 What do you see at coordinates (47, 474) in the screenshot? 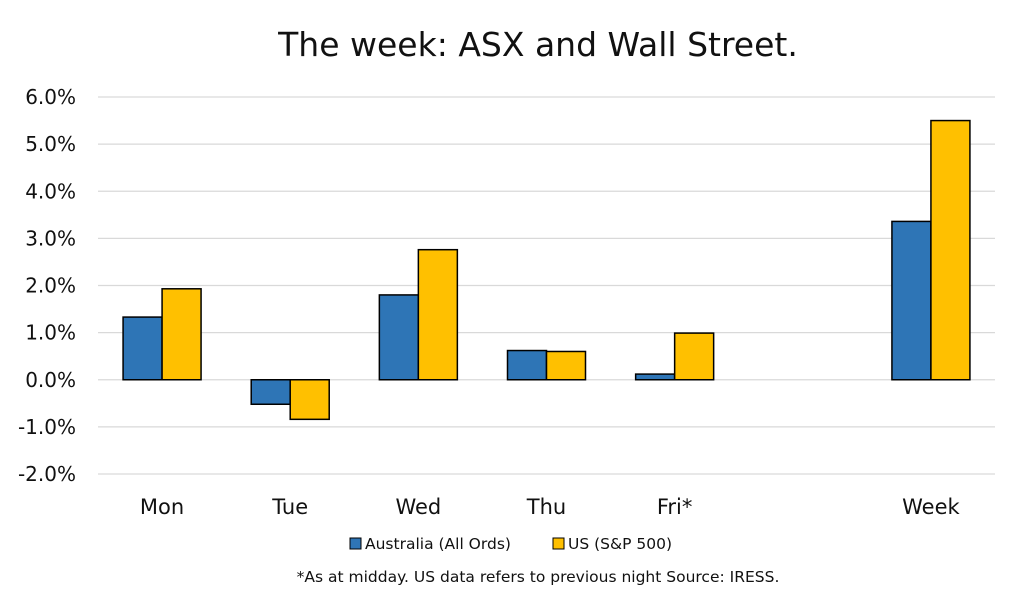
I see `y-tick-label: -2.0%` at bounding box center [47, 474].